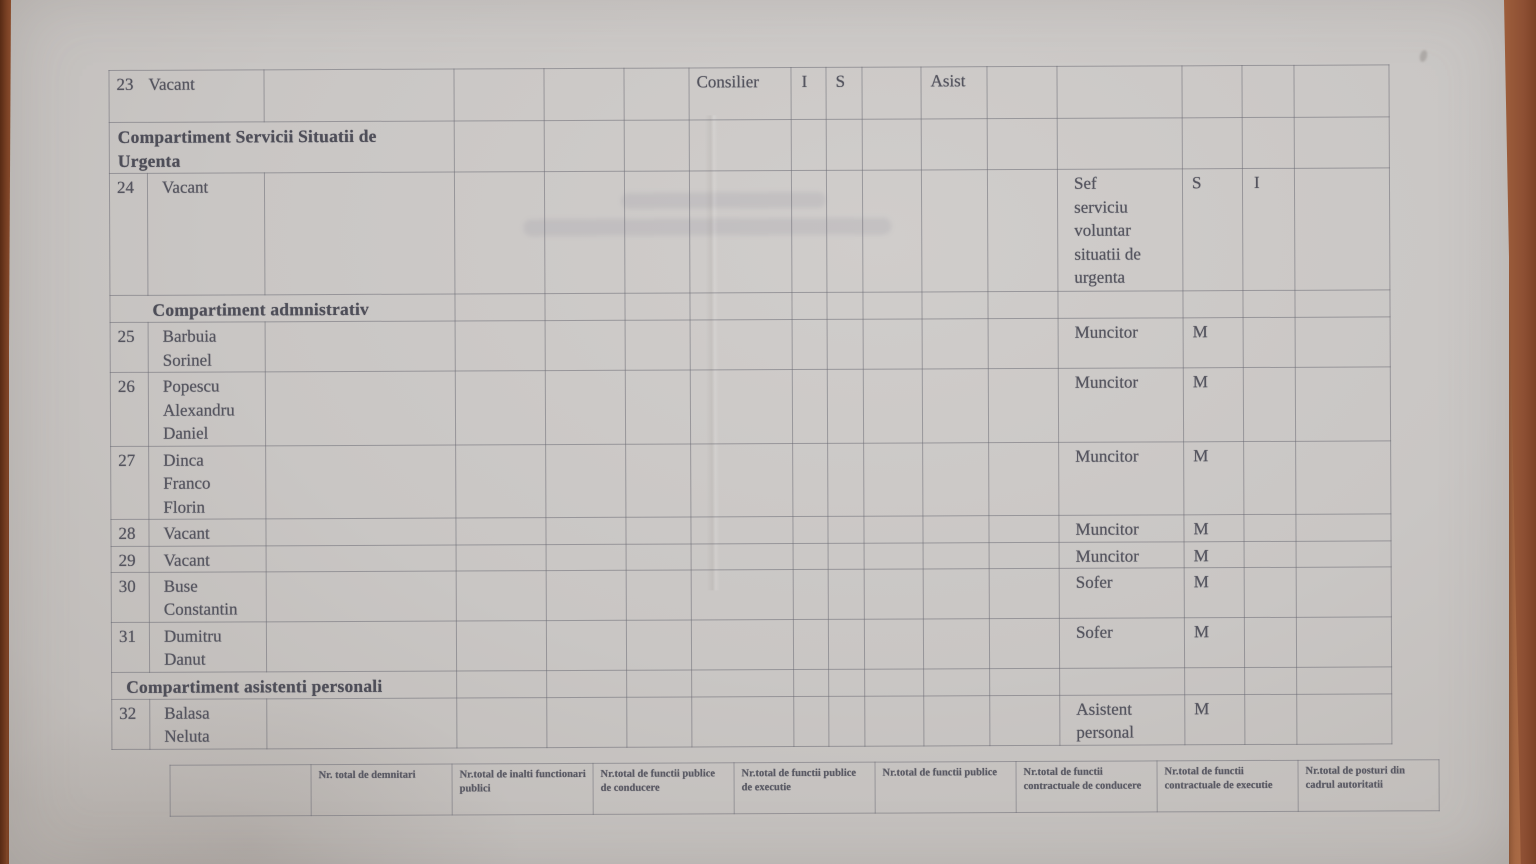 The image size is (1536, 864). I want to click on section-label: Compartiment admnistrativ, so click(282, 308).